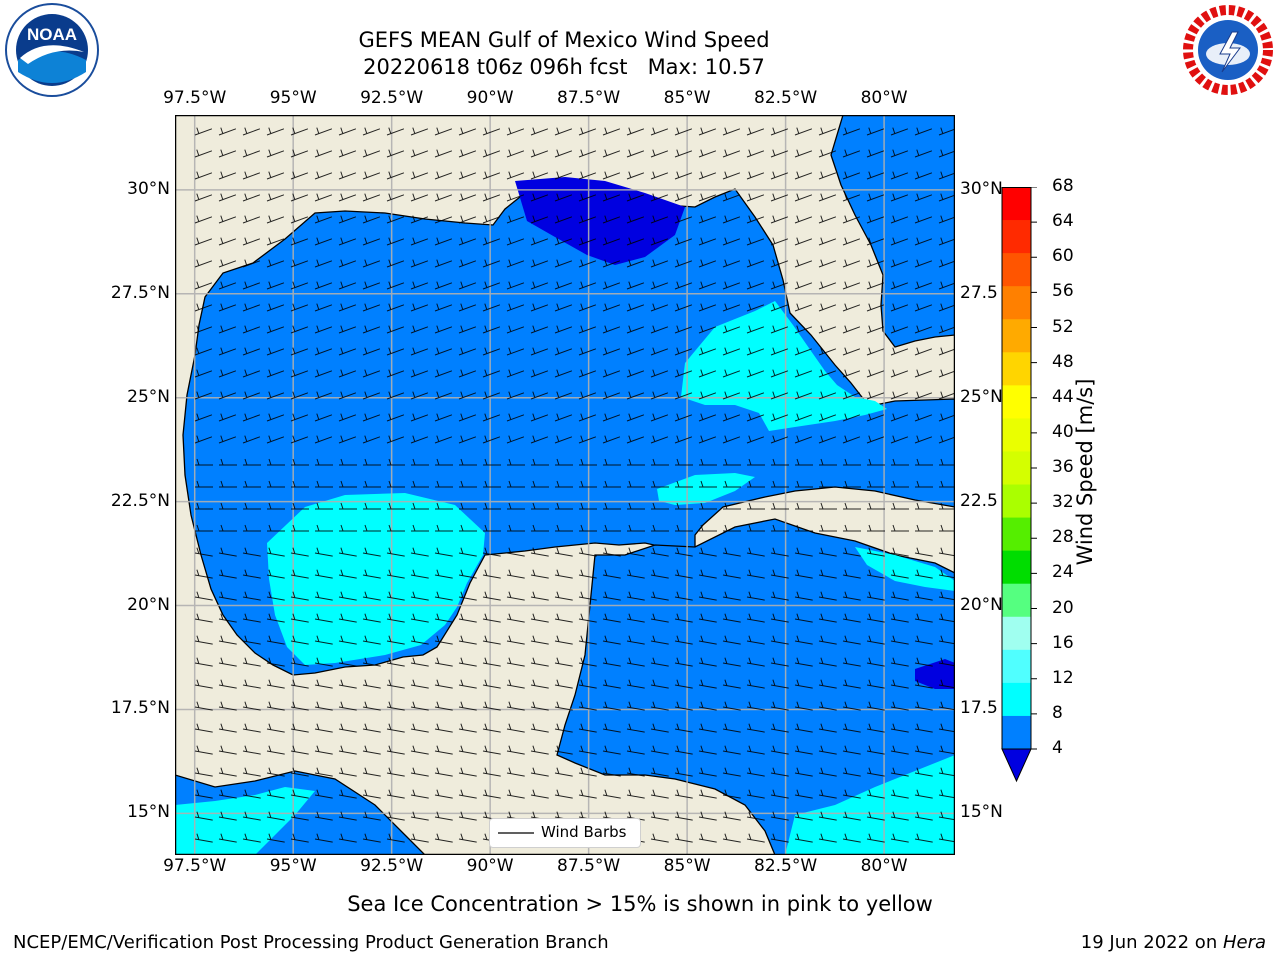 The width and height of the screenshot is (1280, 960). What do you see at coordinates (565, 833) in the screenshot?
I see `map-legend: Wind Barbs` at bounding box center [565, 833].